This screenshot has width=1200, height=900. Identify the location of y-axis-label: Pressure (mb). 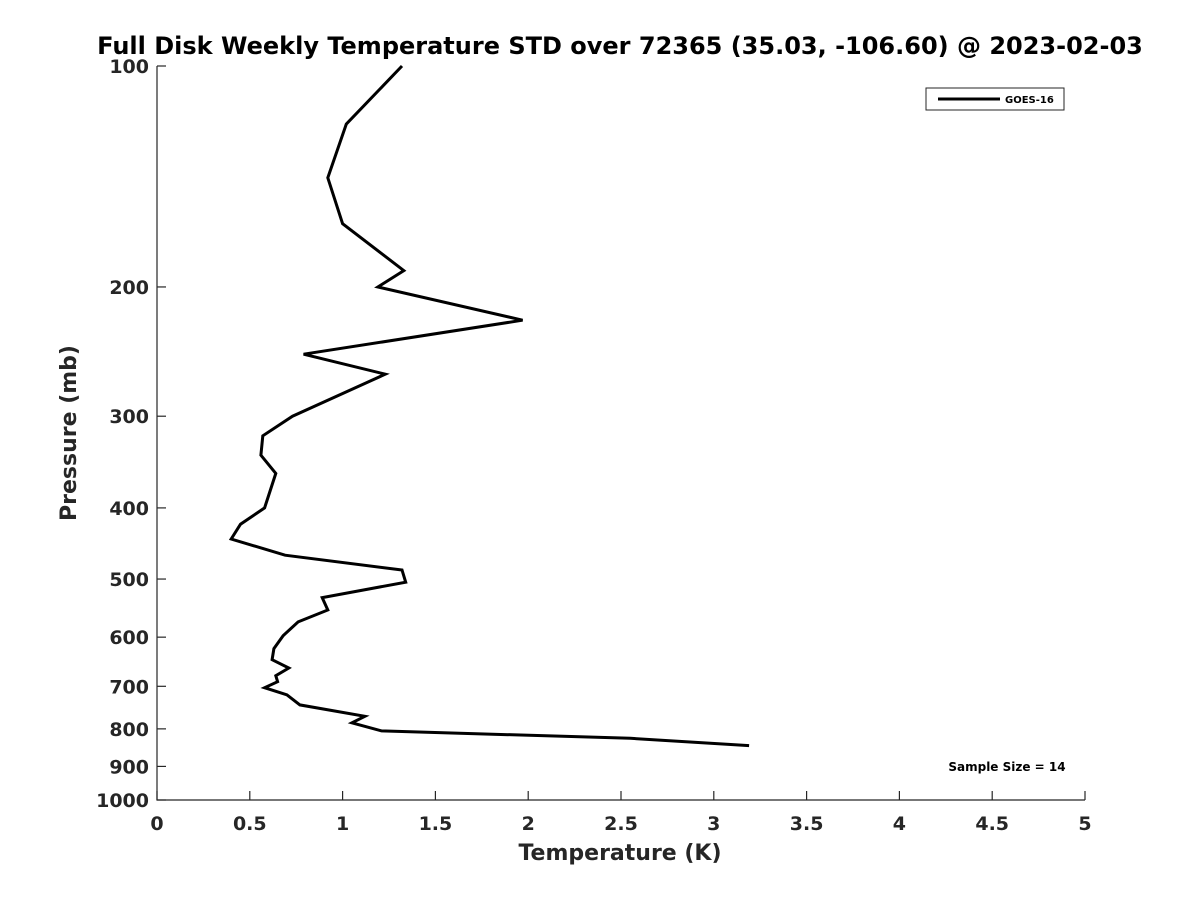
(69, 433).